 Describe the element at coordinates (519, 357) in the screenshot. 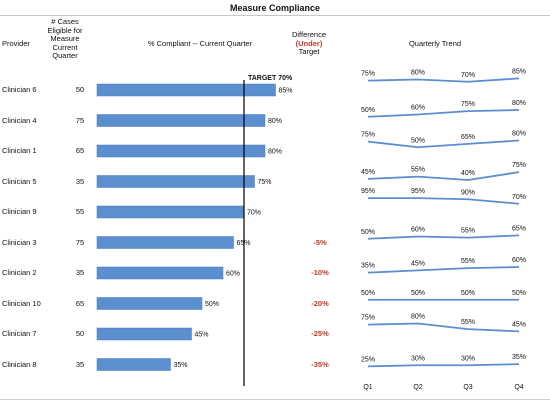

I see `trend-point-label: 35%` at that location.